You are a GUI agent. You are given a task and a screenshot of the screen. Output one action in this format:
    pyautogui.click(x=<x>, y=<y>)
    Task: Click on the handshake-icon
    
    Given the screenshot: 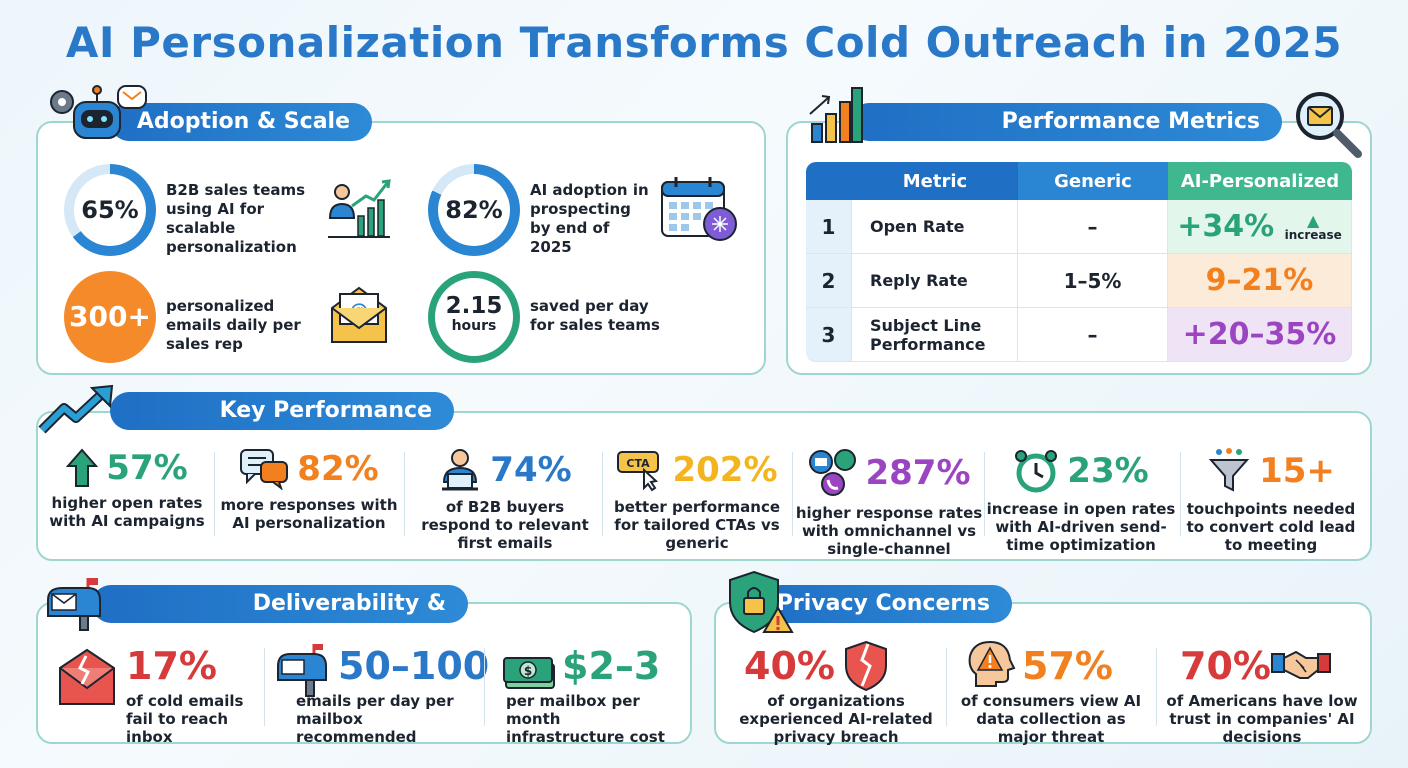 What is the action you would take?
    pyautogui.click(x=1301, y=664)
    